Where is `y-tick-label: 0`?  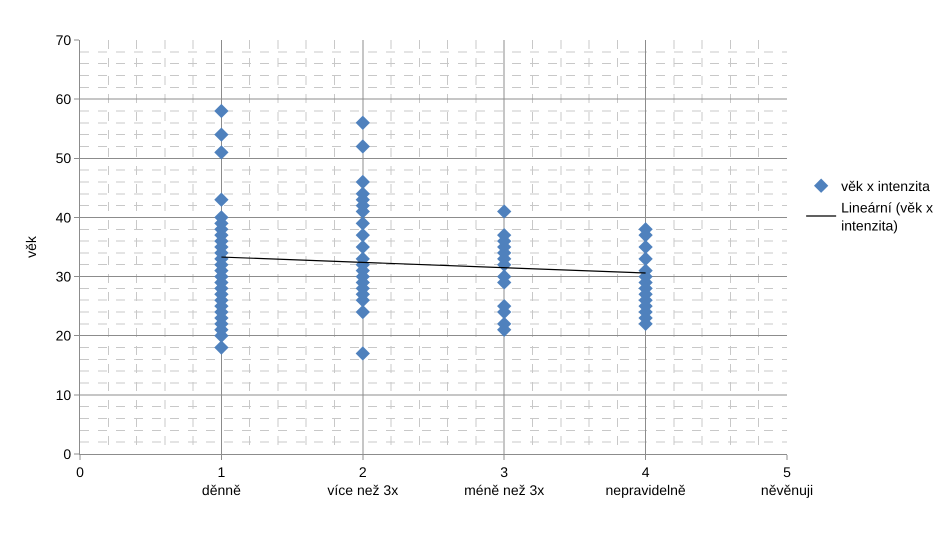
y-tick-label: 0 is located at coordinates (67, 454).